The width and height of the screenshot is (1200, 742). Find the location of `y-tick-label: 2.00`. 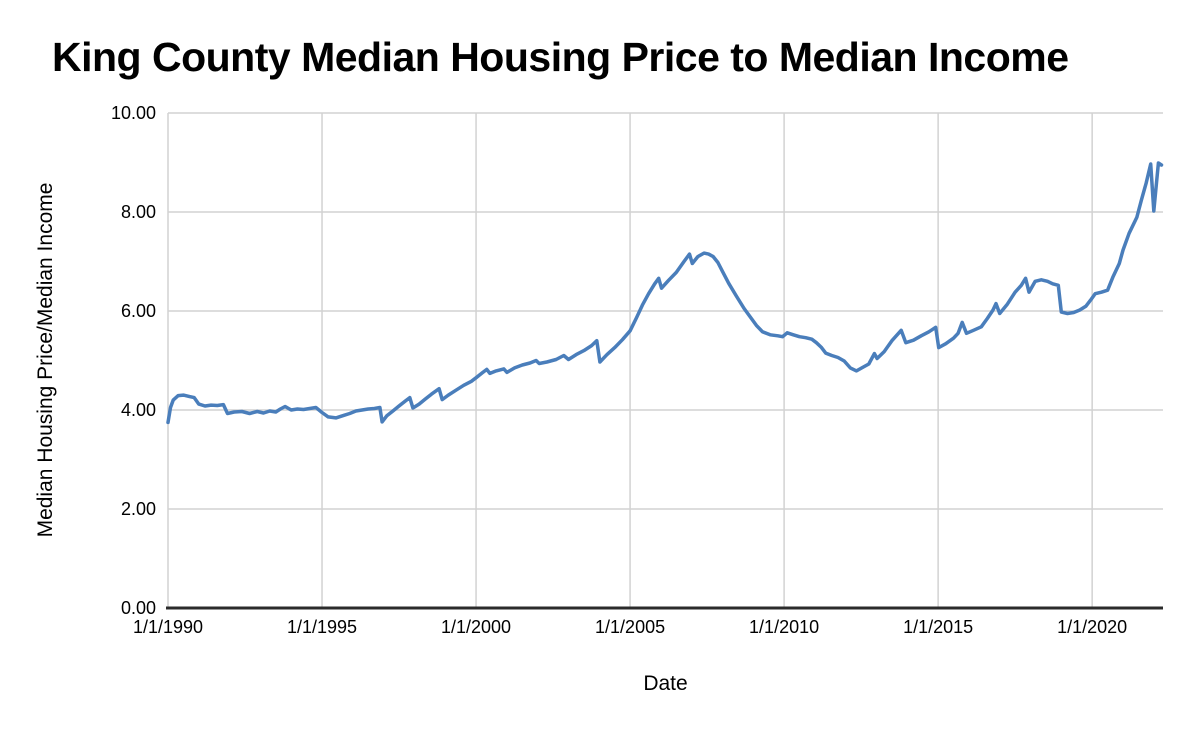

y-tick-label: 2.00 is located at coordinates (138, 509).